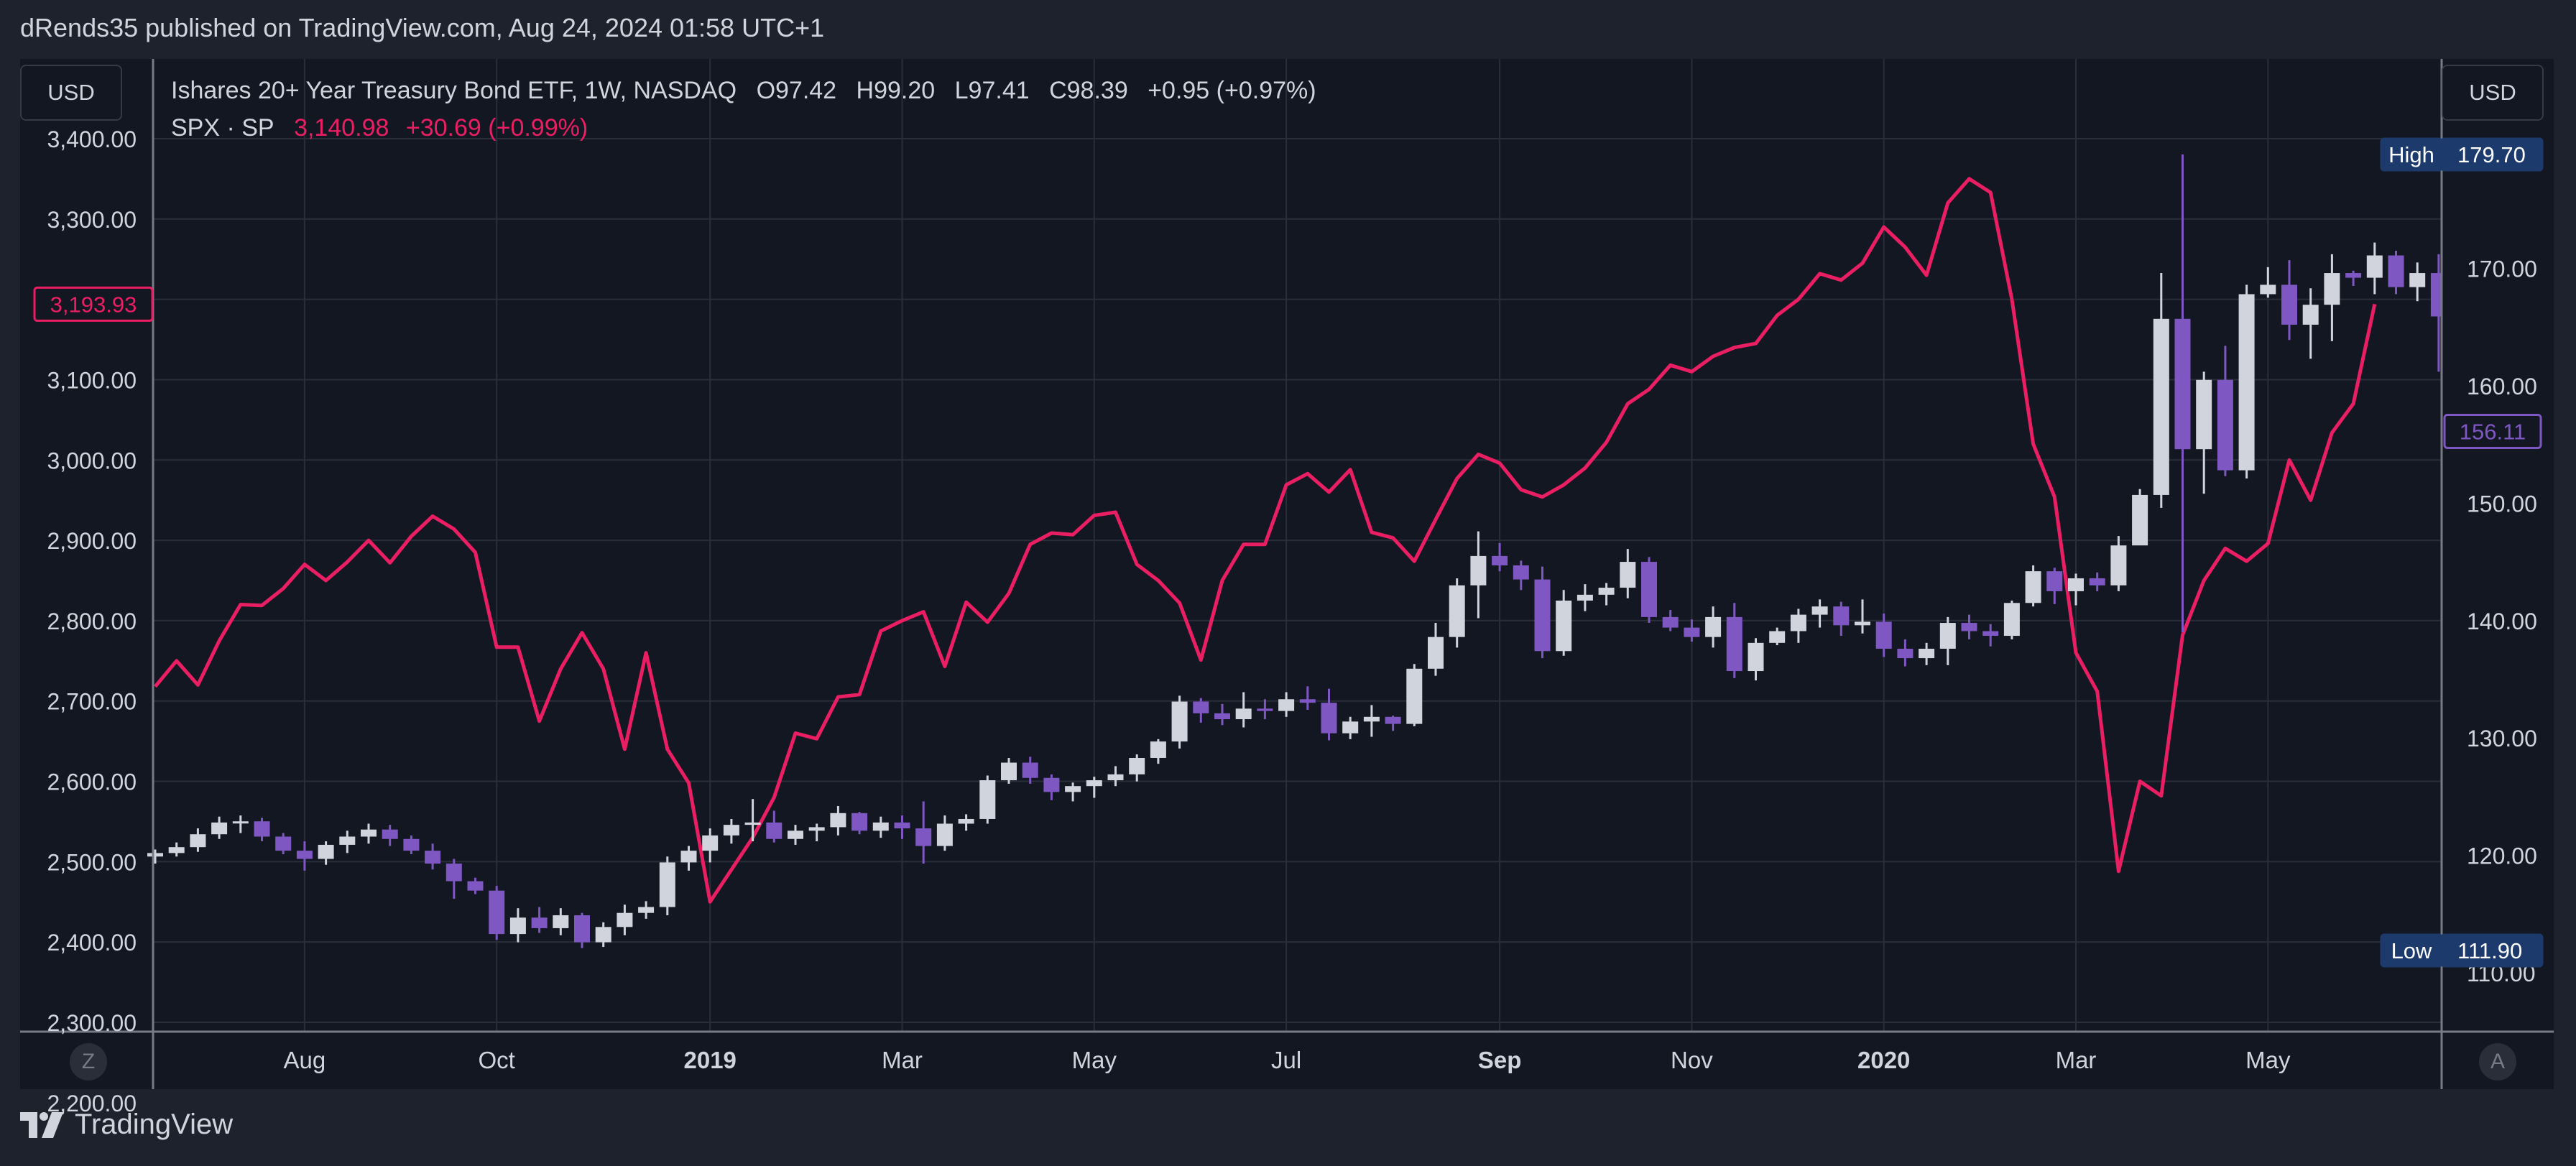 The image size is (2576, 1166). What do you see at coordinates (2411, 154) in the screenshot?
I see `high-tag: High` at bounding box center [2411, 154].